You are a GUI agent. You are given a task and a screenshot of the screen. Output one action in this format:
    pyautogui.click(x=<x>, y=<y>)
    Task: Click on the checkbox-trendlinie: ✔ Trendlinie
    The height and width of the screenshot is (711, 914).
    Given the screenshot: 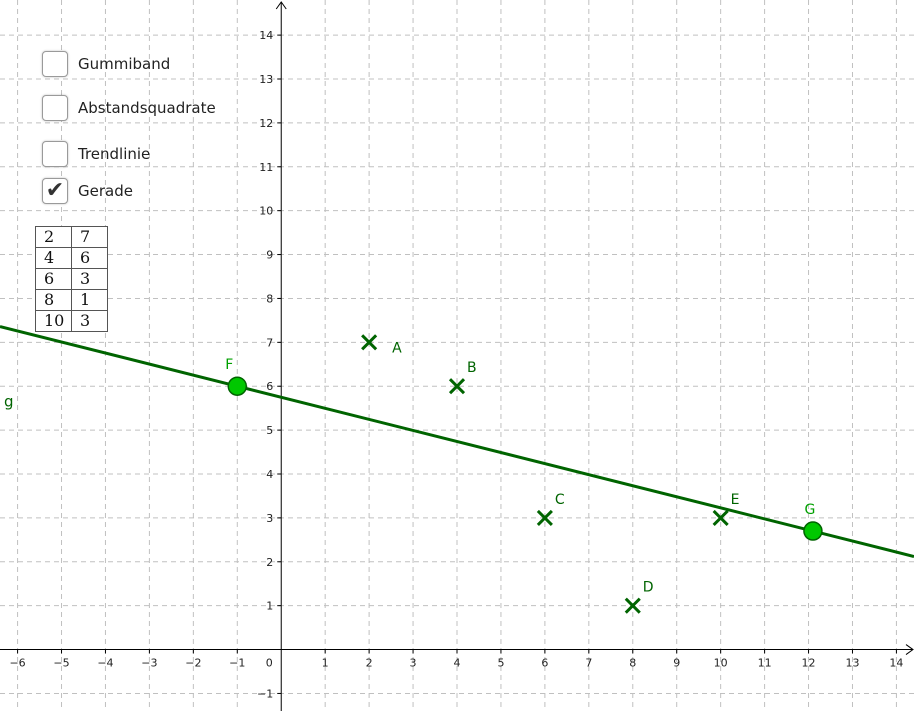 What is the action you would take?
    pyautogui.click(x=96, y=154)
    